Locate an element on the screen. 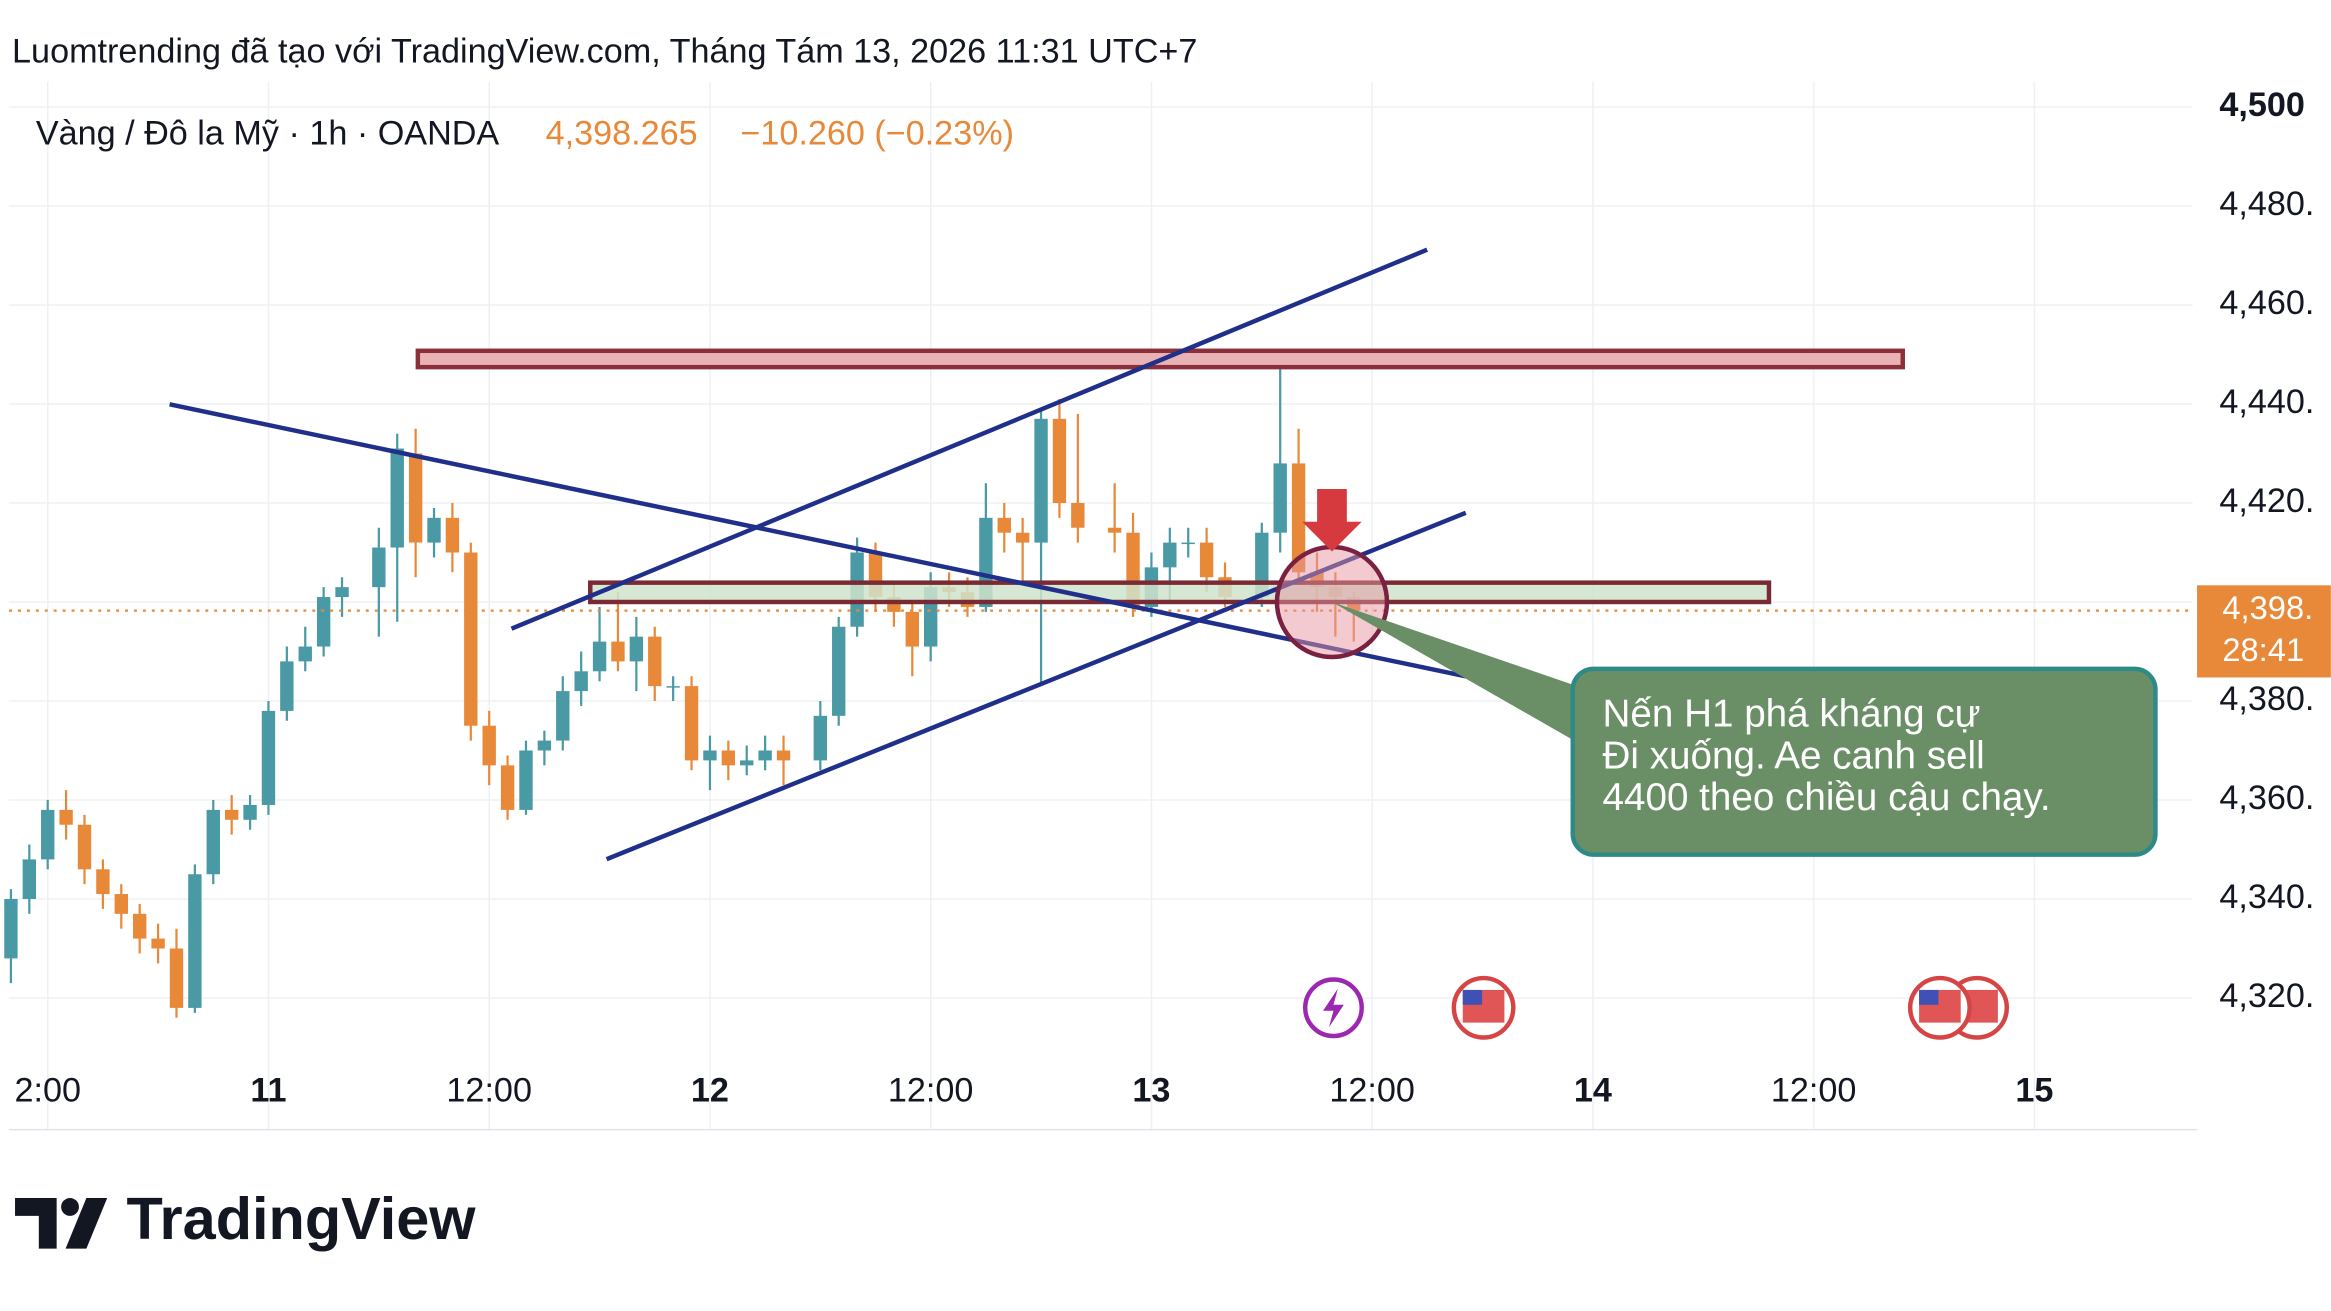 This screenshot has width=2331, height=1311. x-tick-label: 14 is located at coordinates (1593, 1091).